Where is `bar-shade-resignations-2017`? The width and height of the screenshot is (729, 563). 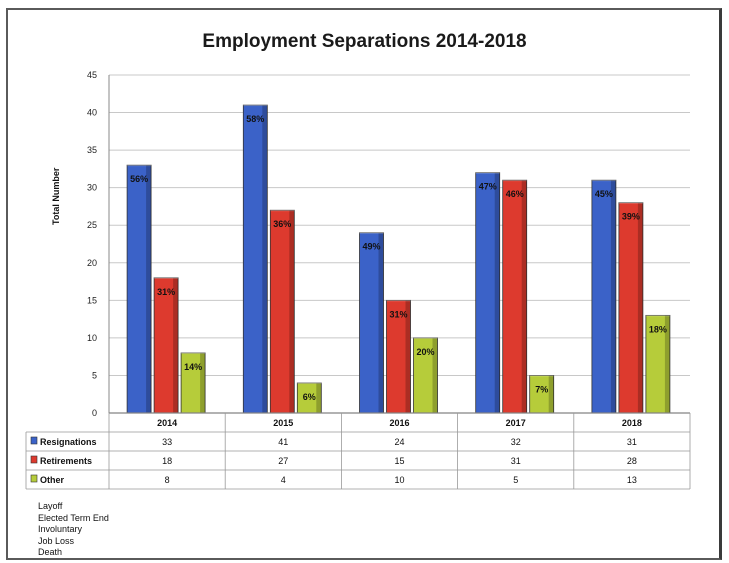
bar-shade-resignations-2017 is located at coordinates (497, 292).